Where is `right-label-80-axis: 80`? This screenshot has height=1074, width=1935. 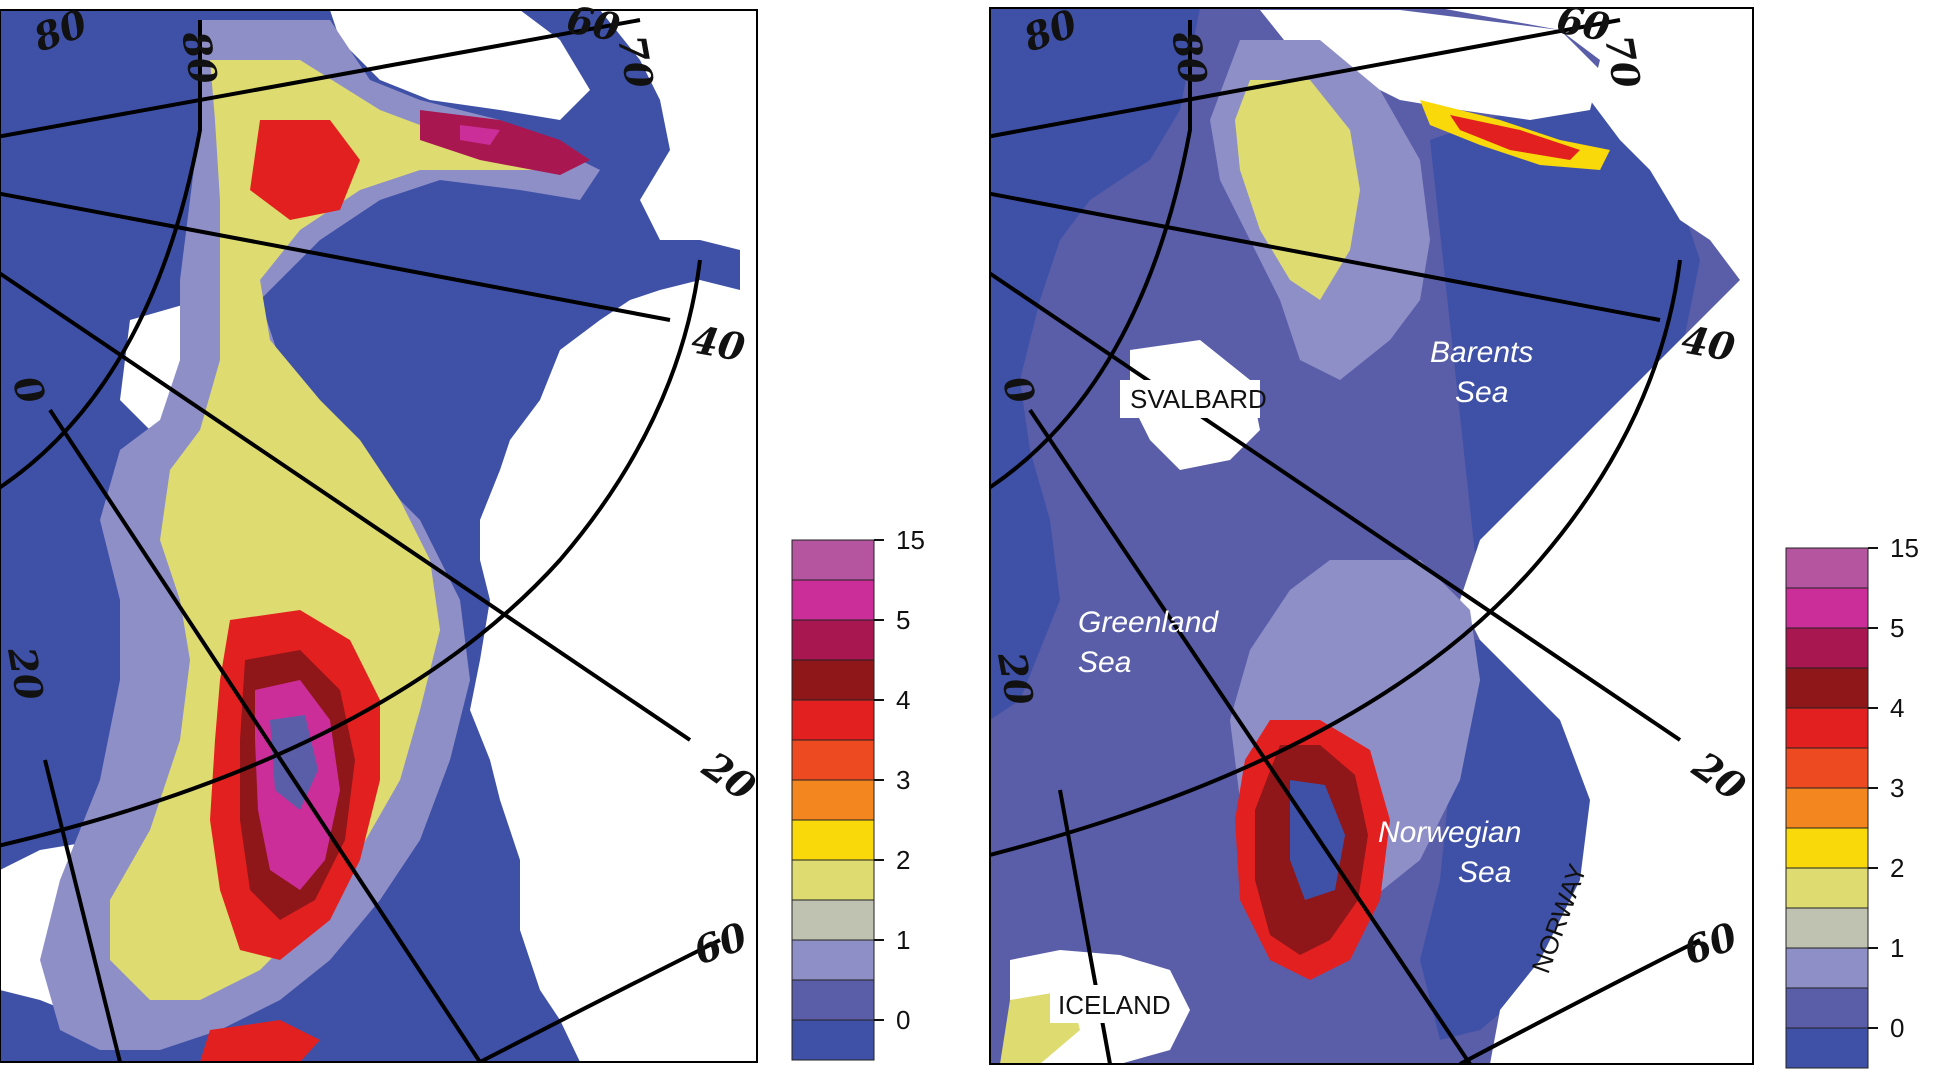 right-label-80-axis: 80 is located at coordinates (1190, 57).